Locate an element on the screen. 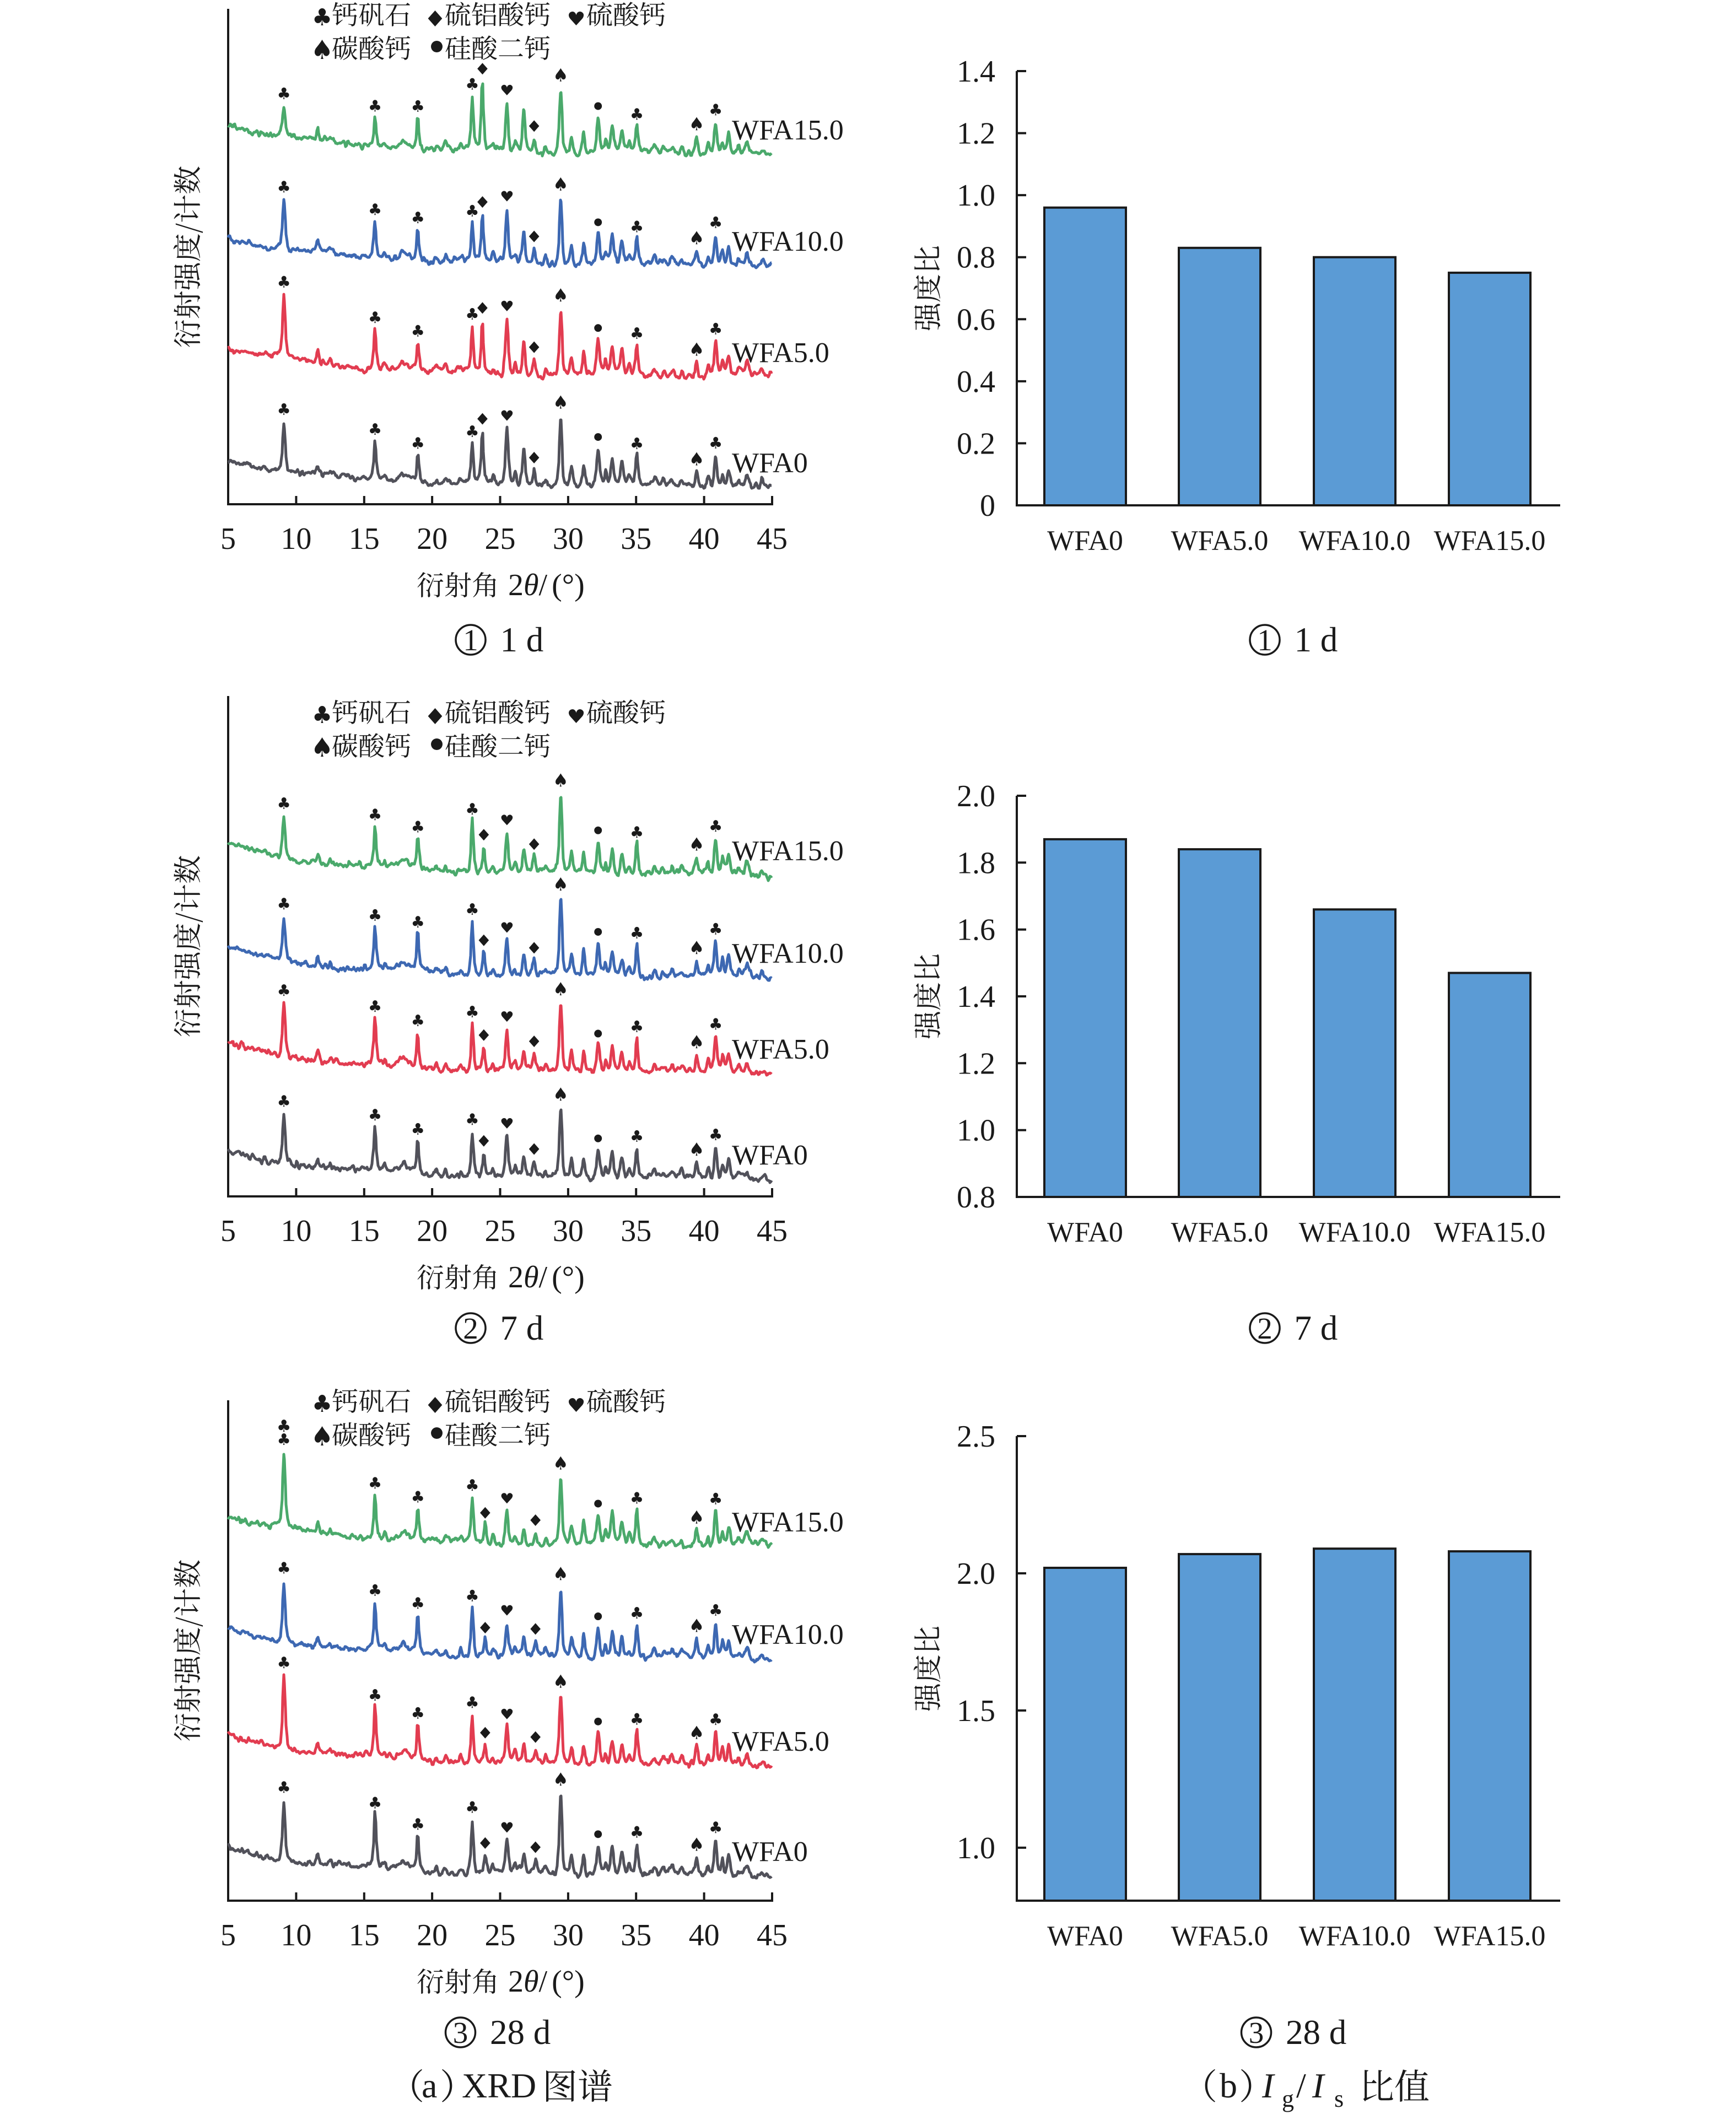 The height and width of the screenshot is (2120, 1736). svg-text: a is located at coordinates (429, 2085).